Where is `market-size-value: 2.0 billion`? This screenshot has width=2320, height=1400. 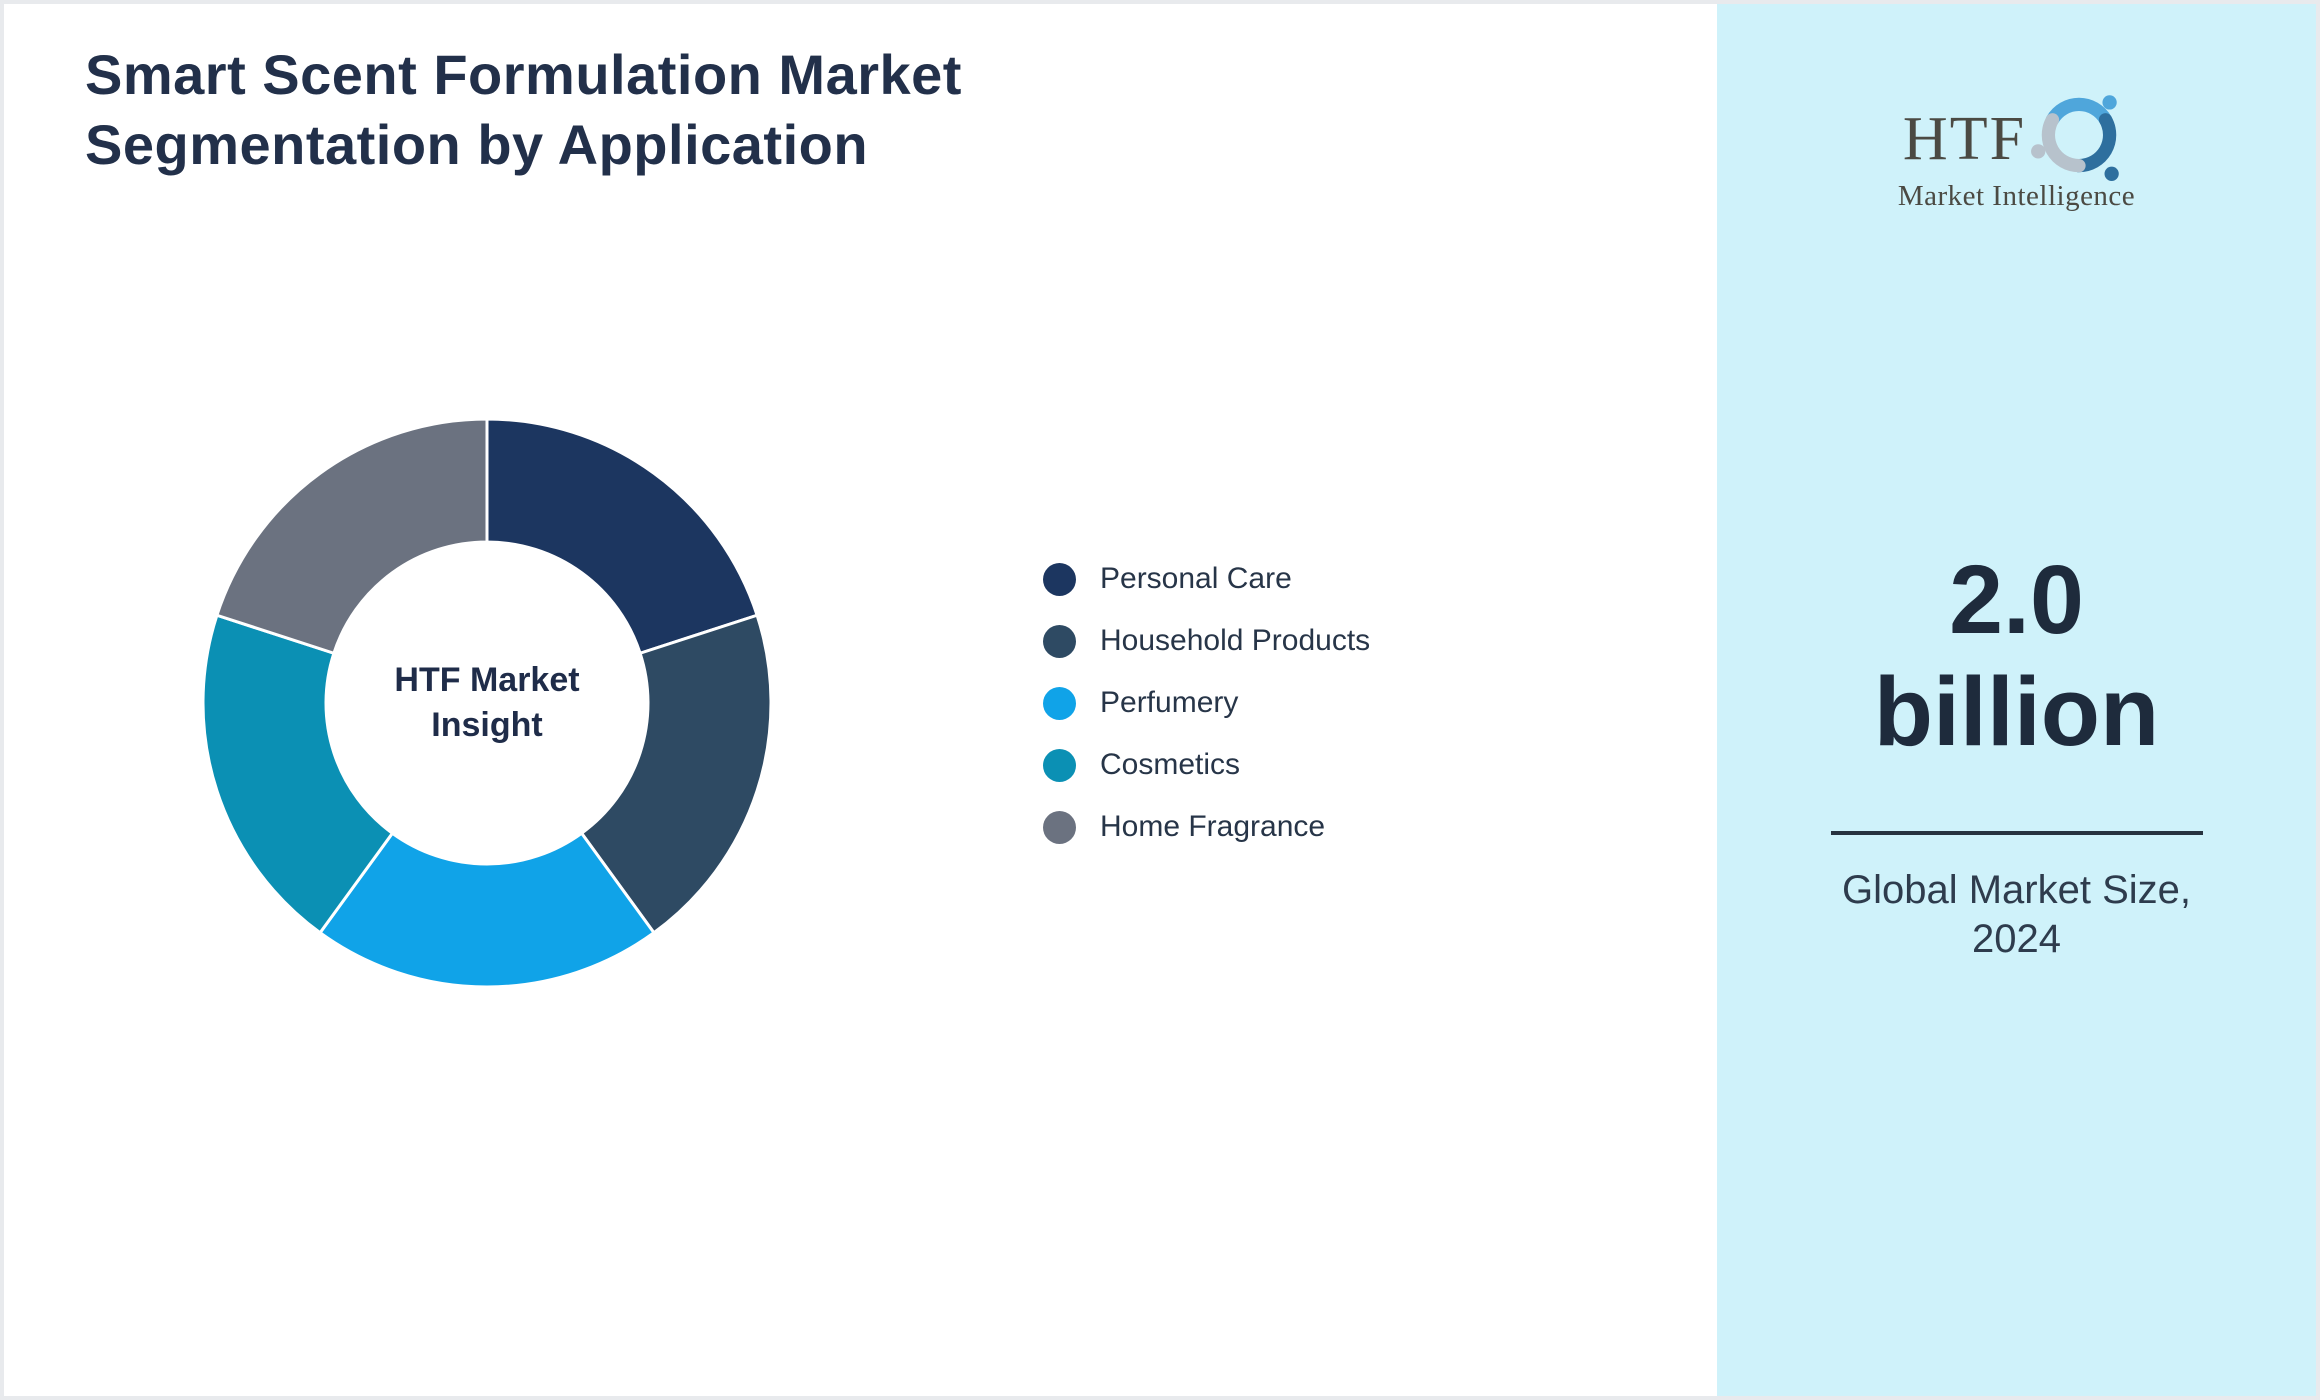
market-size-value: 2.0 billion is located at coordinates (2016, 656).